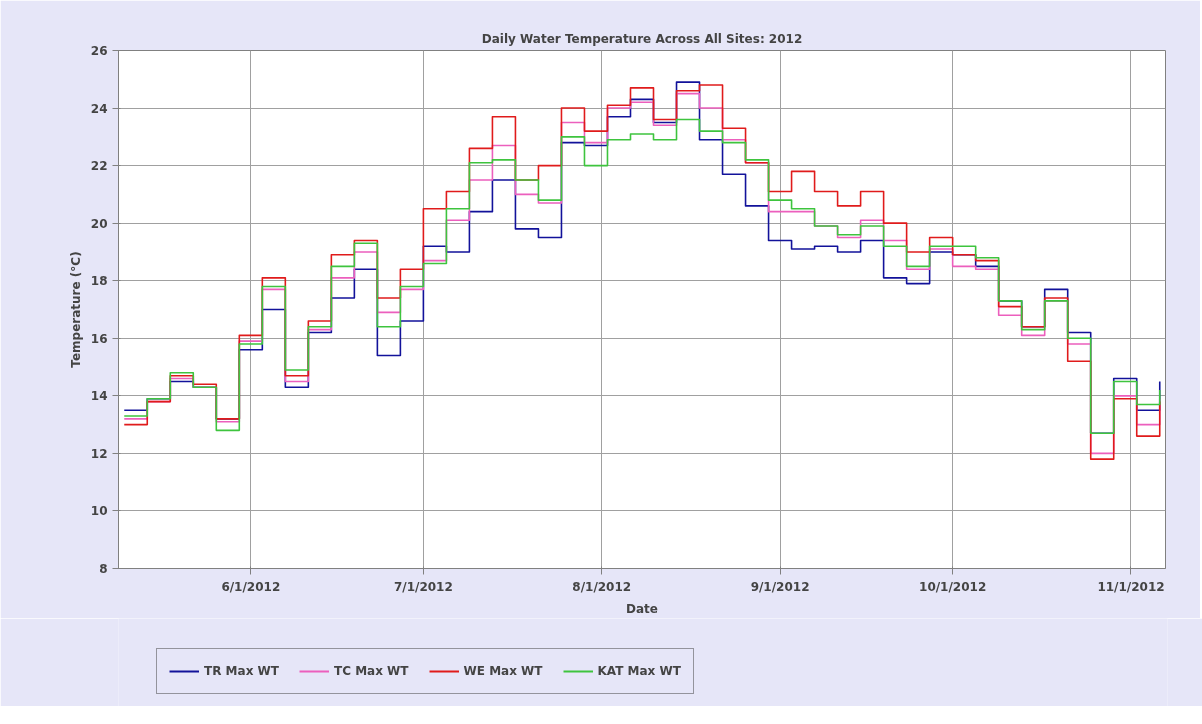  What do you see at coordinates (99, 223) in the screenshot?
I see `y-tick-label: 20` at bounding box center [99, 223].